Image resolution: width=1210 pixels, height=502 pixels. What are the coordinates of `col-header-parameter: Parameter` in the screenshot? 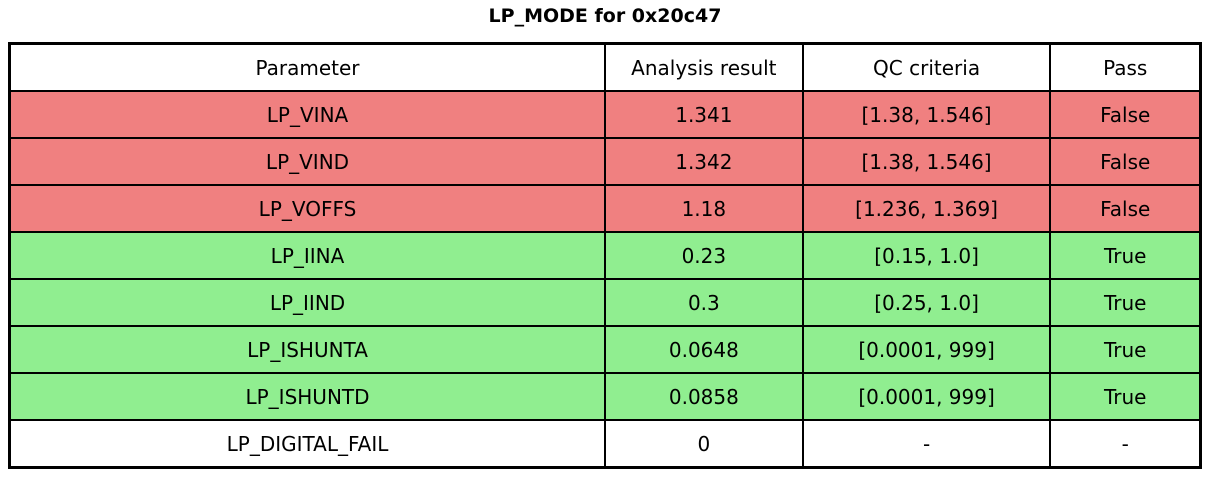 It's located at (307, 67).